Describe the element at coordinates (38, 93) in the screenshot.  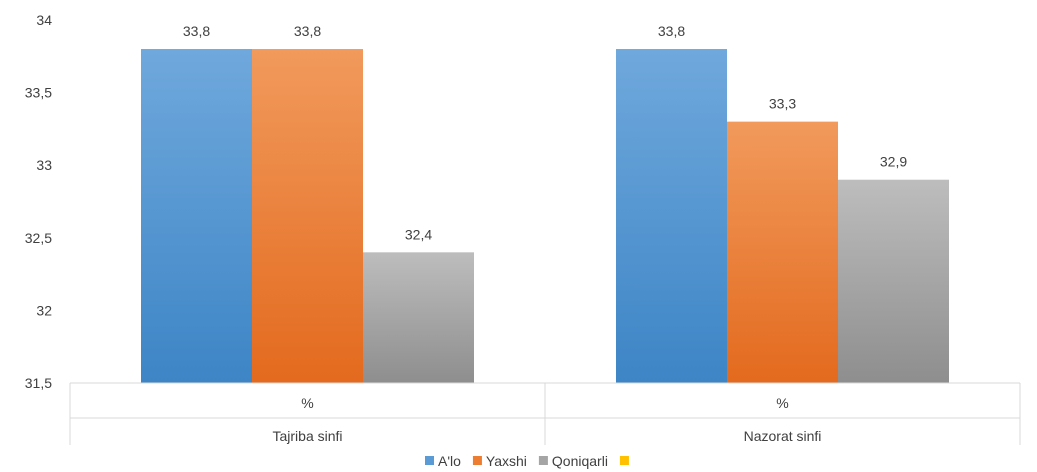
I see `y-tick-label: 33,5` at that location.